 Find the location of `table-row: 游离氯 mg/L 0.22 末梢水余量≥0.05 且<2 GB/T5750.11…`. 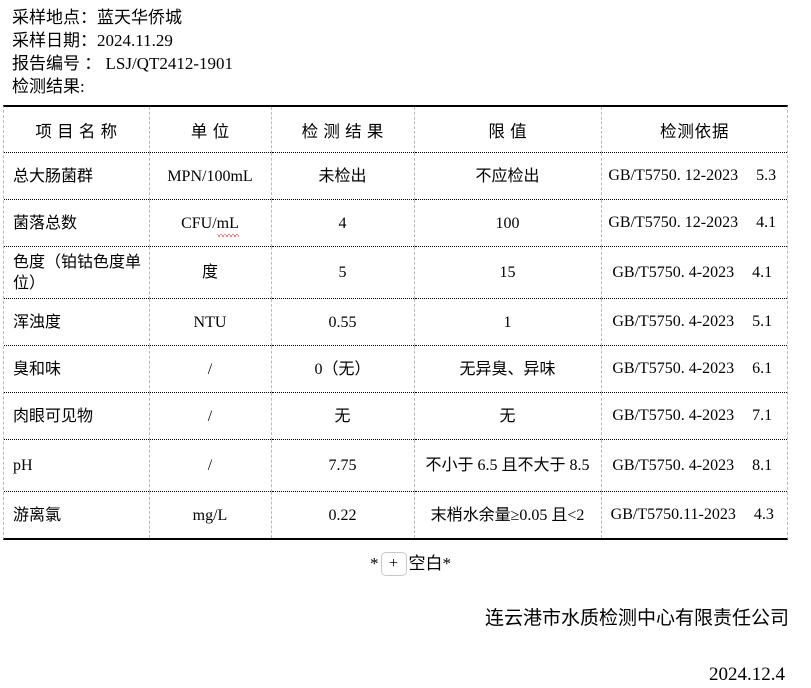

table-row: 游离氯 mg/L 0.22 末梢水余量≥0.05 且<2 GB/T5750.11… is located at coordinates (396, 514).